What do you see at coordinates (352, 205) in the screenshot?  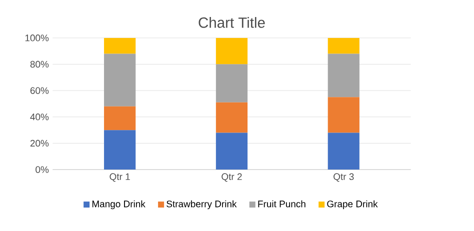 I see `legend-label: Grape Drink` at bounding box center [352, 205].